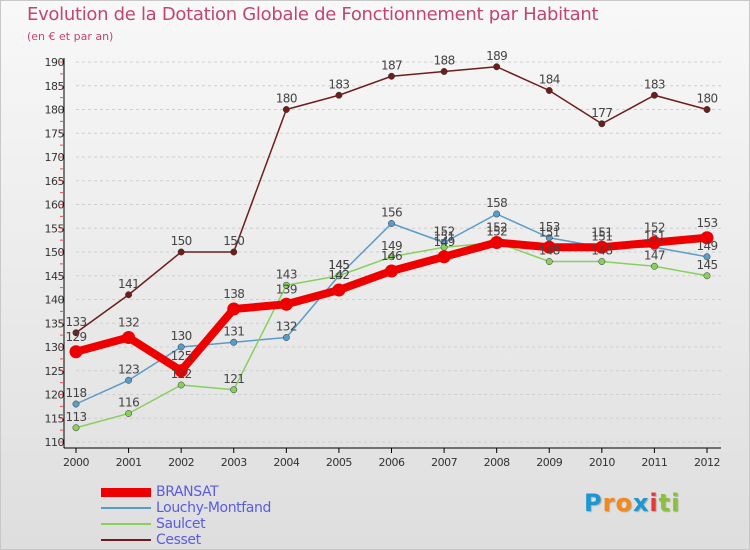  I want to click on data-label-saulcet: 113, so click(75, 417).